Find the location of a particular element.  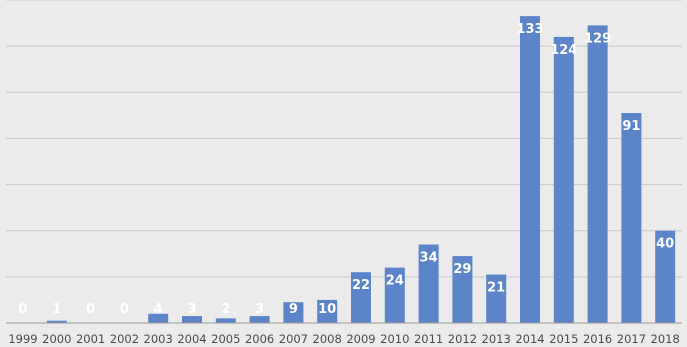

x-tick-label-2000: 2000 is located at coordinates (56, 339).